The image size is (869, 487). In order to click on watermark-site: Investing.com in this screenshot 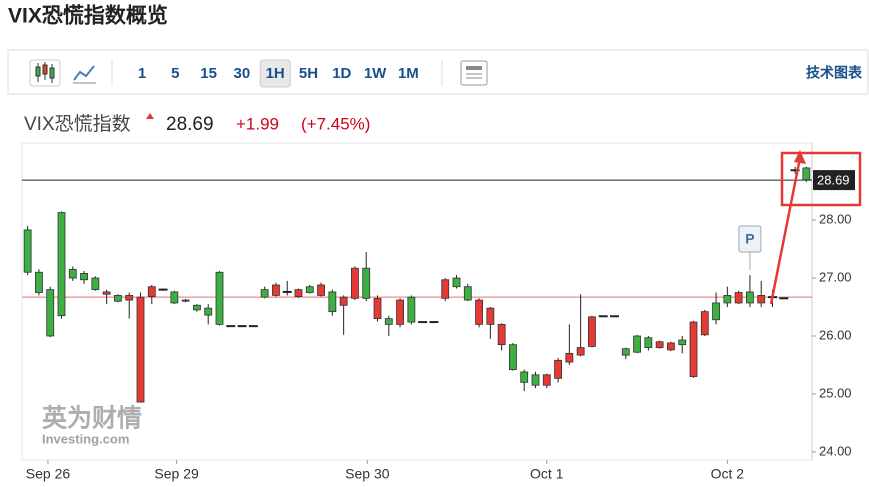, I will do `click(85, 438)`.